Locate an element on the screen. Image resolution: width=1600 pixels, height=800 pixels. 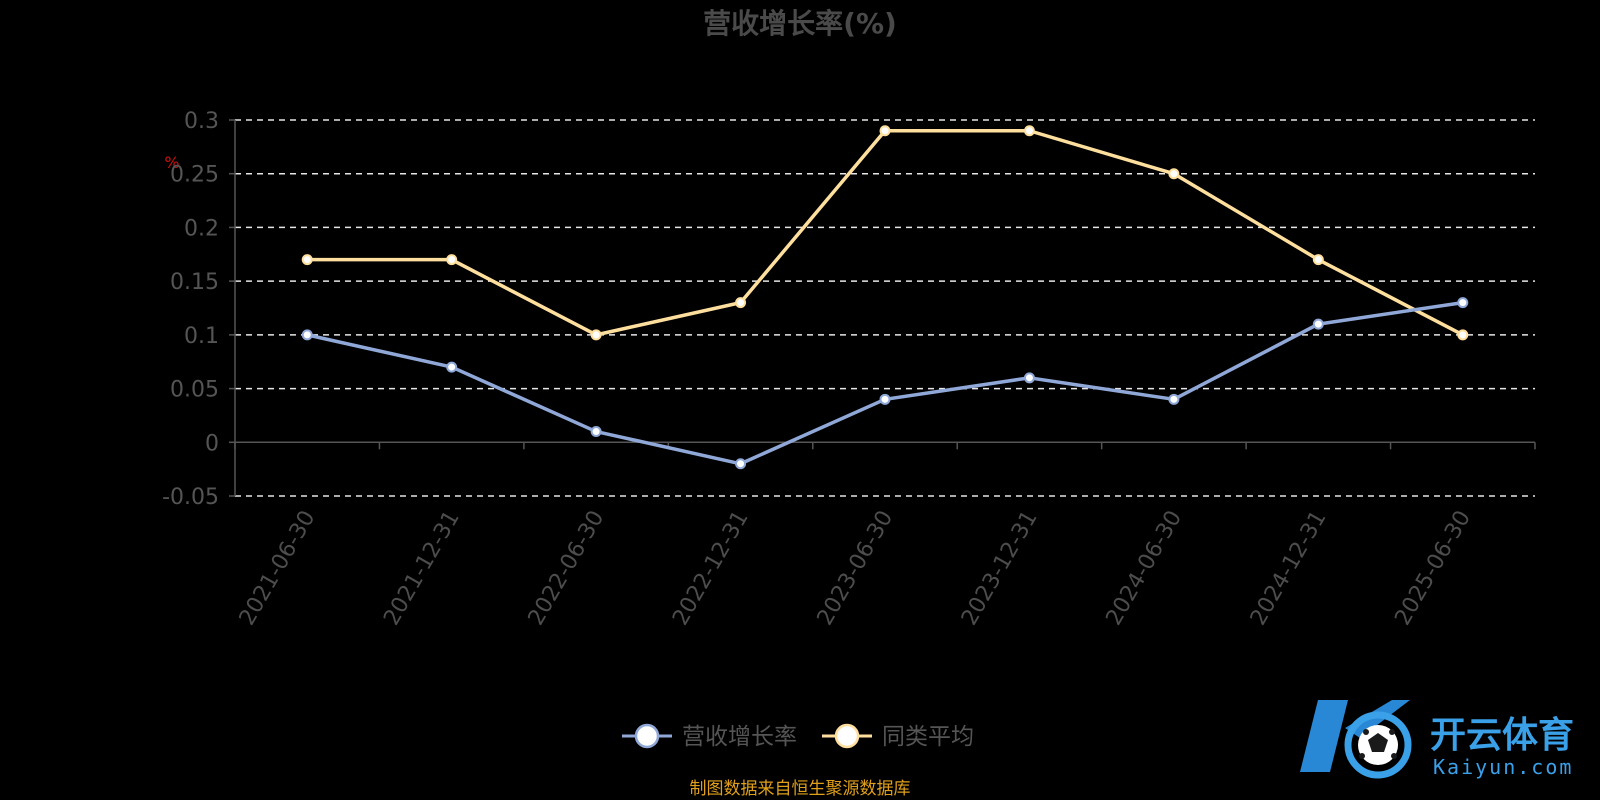
x-tick-label: 2023-06-30 is located at coordinates (856, 568).